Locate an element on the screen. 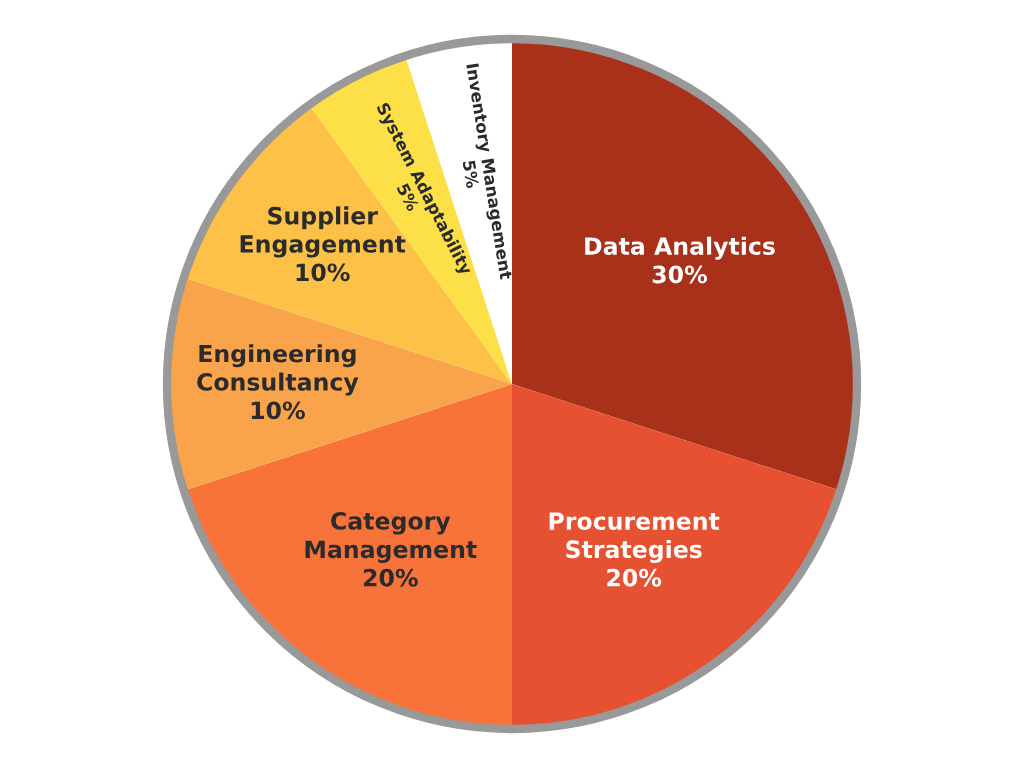 The image size is (1024, 768). data-label: 30% is located at coordinates (679, 274).